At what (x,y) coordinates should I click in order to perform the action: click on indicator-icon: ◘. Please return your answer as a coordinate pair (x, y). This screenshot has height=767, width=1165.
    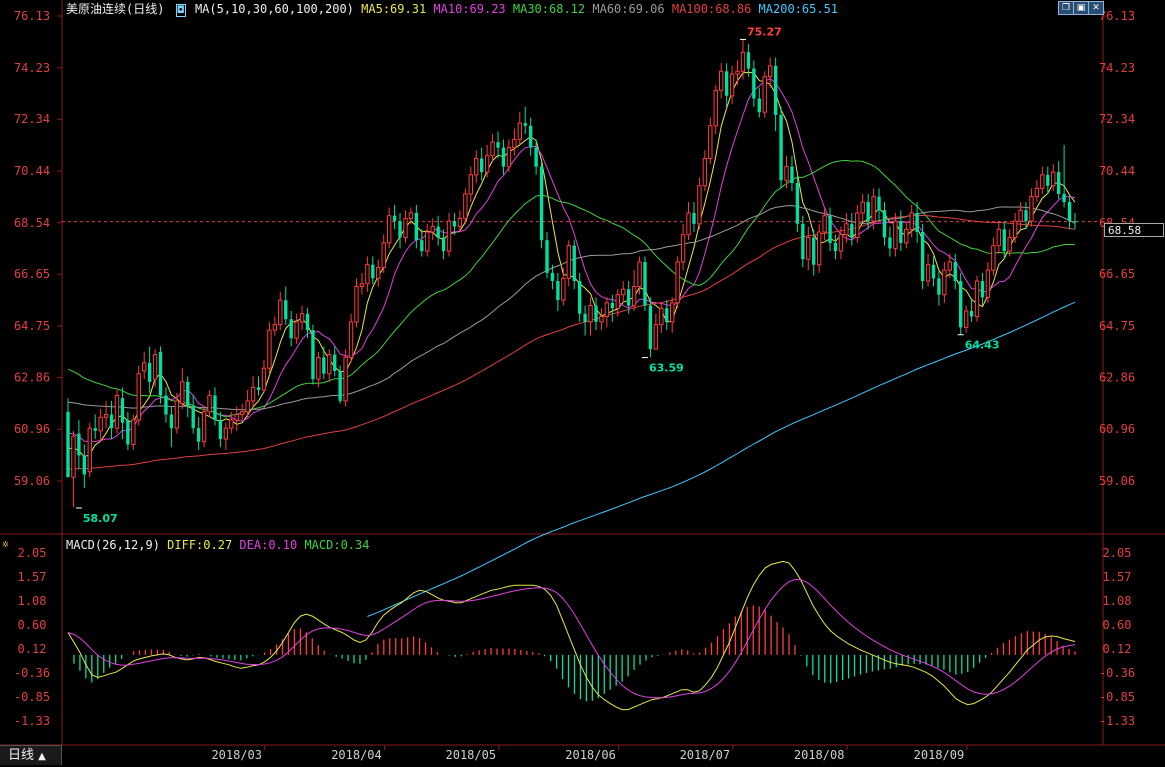
    Looking at the image, I should click on (180, 10).